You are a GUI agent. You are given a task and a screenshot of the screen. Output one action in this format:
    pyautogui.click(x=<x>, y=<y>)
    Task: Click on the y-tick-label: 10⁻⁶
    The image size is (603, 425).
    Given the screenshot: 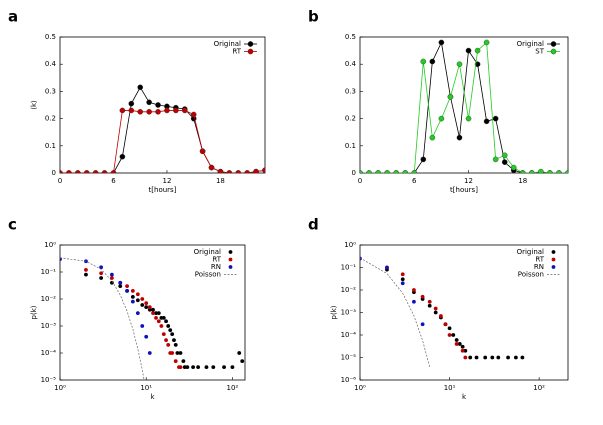 What is the action you would take?
    pyautogui.click(x=349, y=380)
    